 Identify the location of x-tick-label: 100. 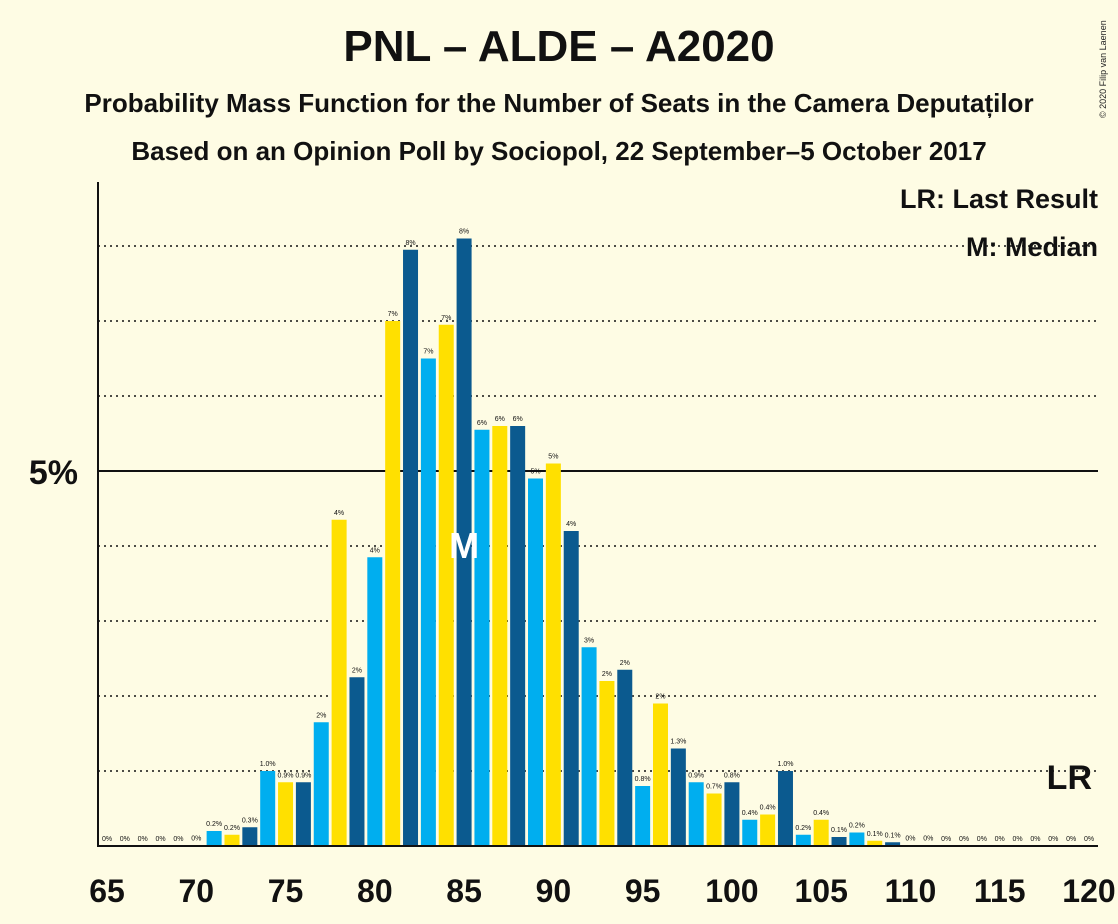
(731, 891).